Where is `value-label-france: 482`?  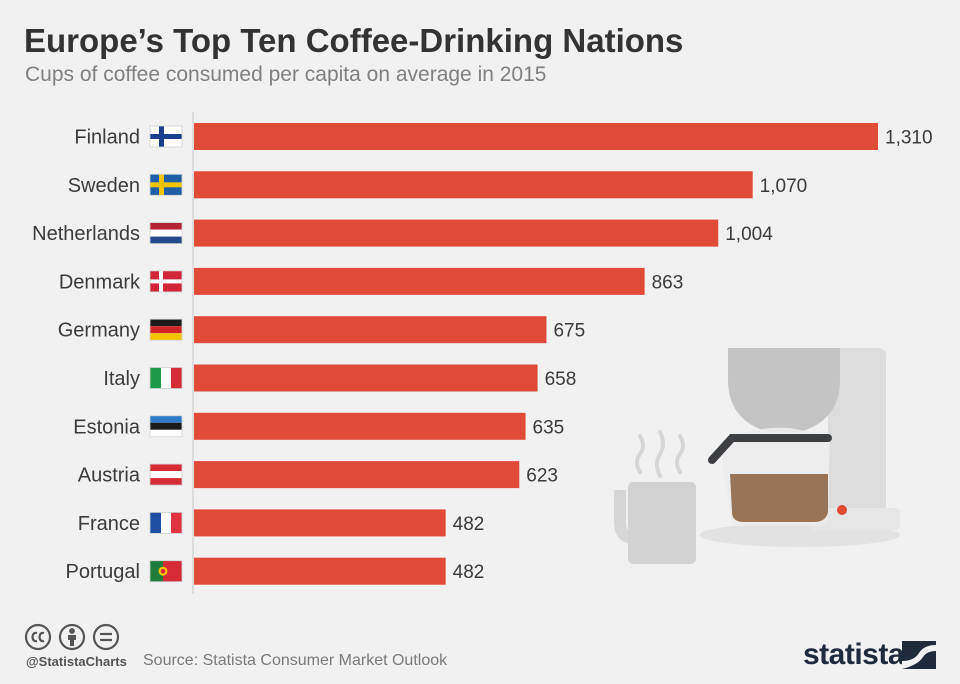 value-label-france: 482 is located at coordinates (469, 524).